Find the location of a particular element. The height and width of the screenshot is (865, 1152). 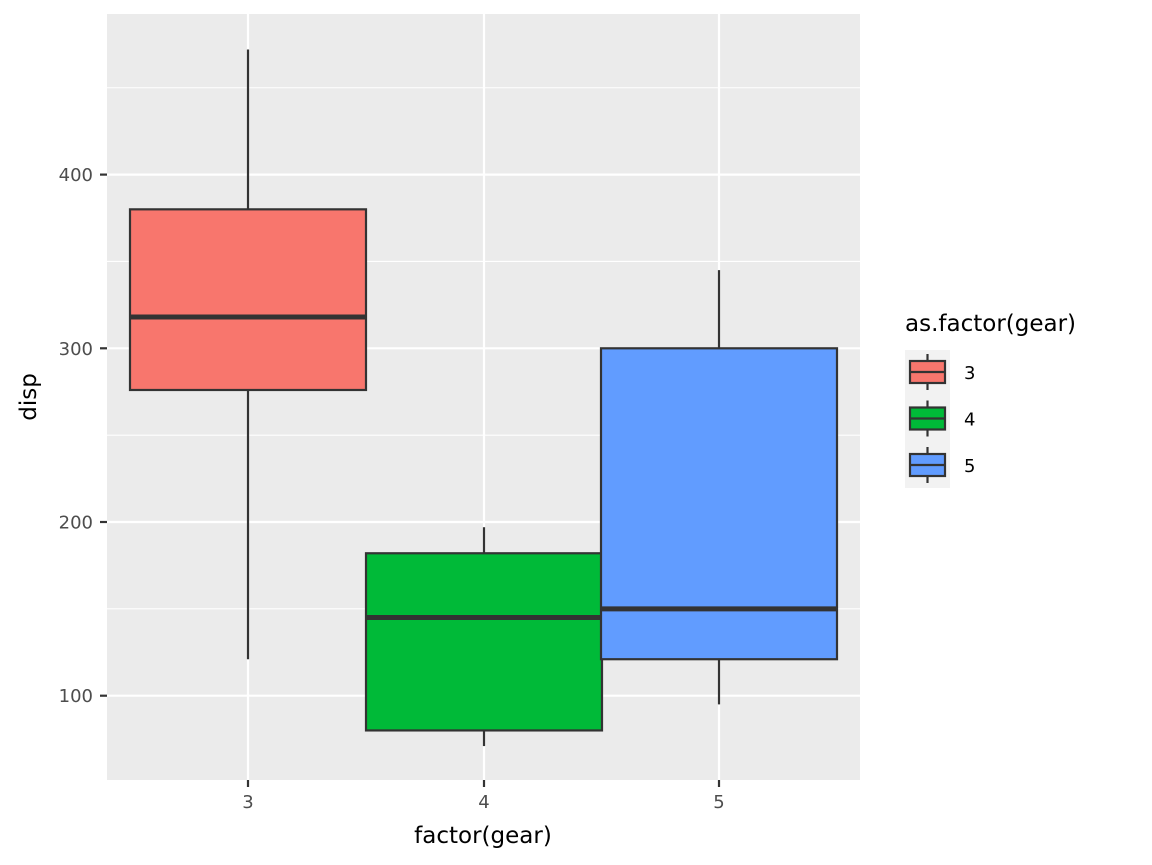

legend-title: as.factor(gear) is located at coordinates (990, 324).